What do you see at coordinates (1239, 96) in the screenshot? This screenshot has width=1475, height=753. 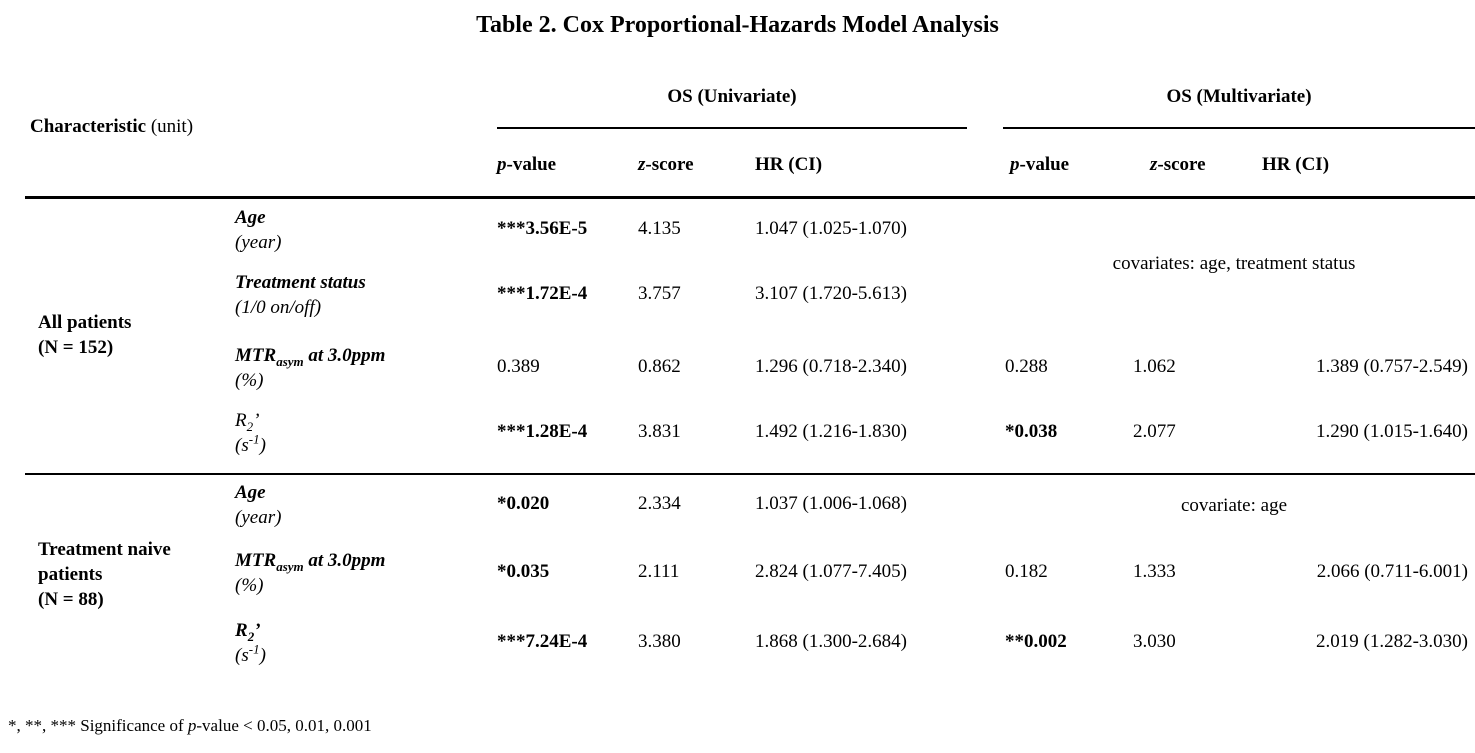 I see `column-group-os-multivariate: OS (Multivariate)` at bounding box center [1239, 96].